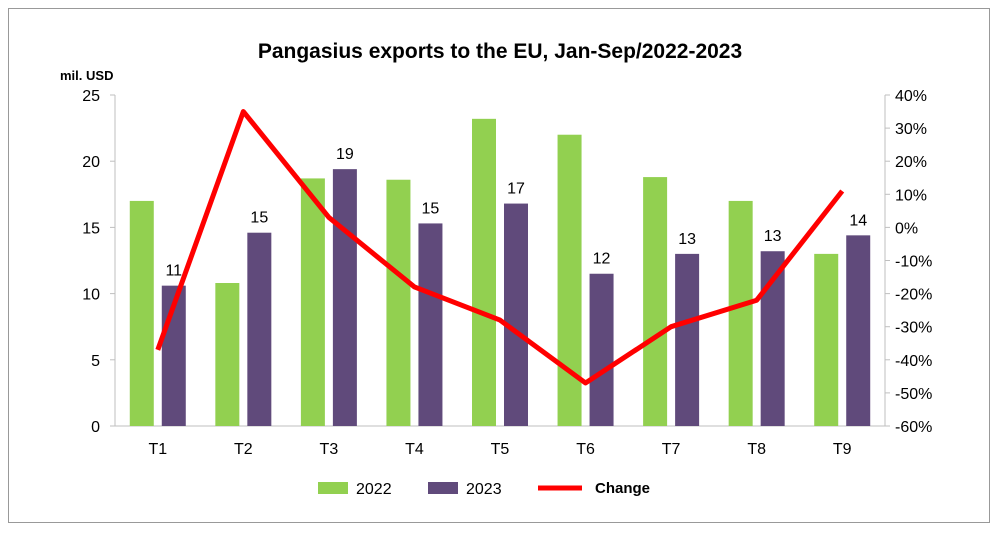 This screenshot has height=533, width=1000. I want to click on data-label-2023: 11, so click(173, 271).